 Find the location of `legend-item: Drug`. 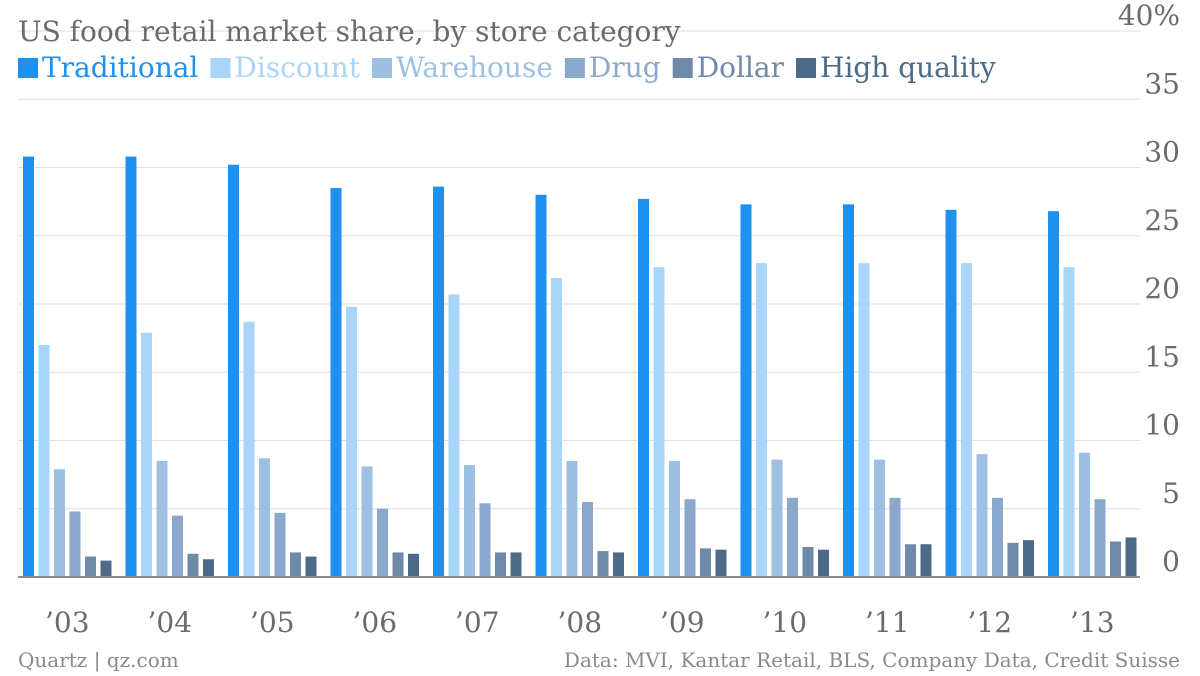

legend-item: Drug is located at coordinates (612, 67).